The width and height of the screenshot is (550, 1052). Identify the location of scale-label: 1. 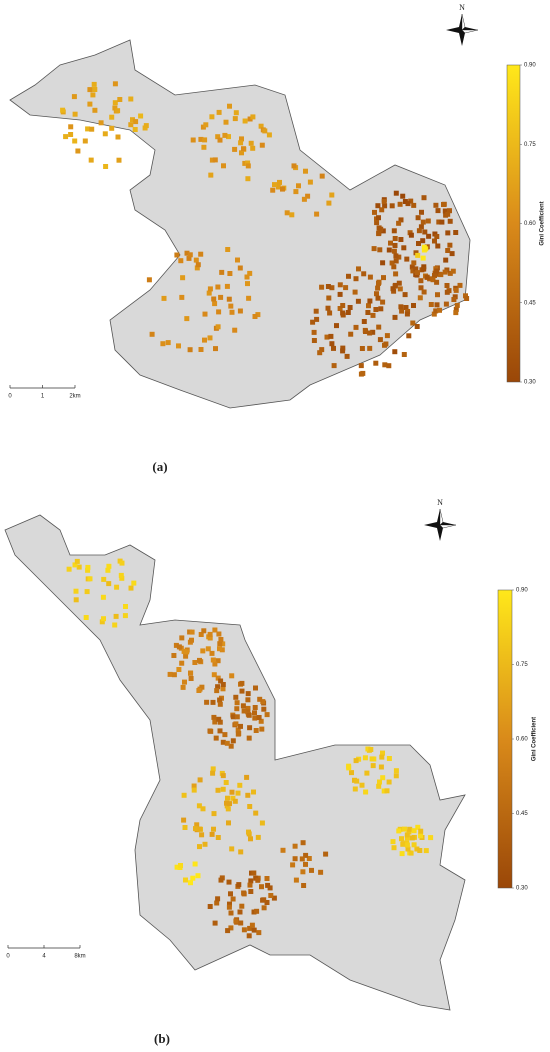
(43, 397).